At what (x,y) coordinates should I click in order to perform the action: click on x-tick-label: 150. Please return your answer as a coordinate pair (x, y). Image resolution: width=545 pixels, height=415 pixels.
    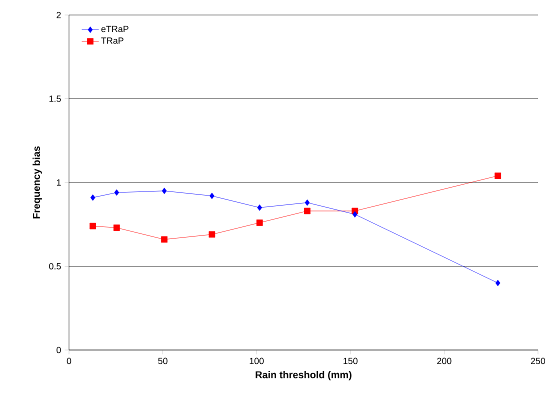
    Looking at the image, I should click on (351, 361).